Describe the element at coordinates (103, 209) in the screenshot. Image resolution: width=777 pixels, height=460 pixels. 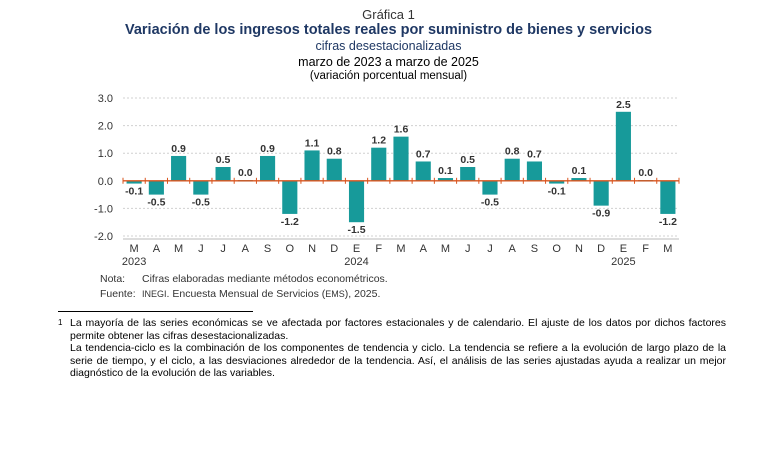
I see `y-tick-label: -1.0` at that location.